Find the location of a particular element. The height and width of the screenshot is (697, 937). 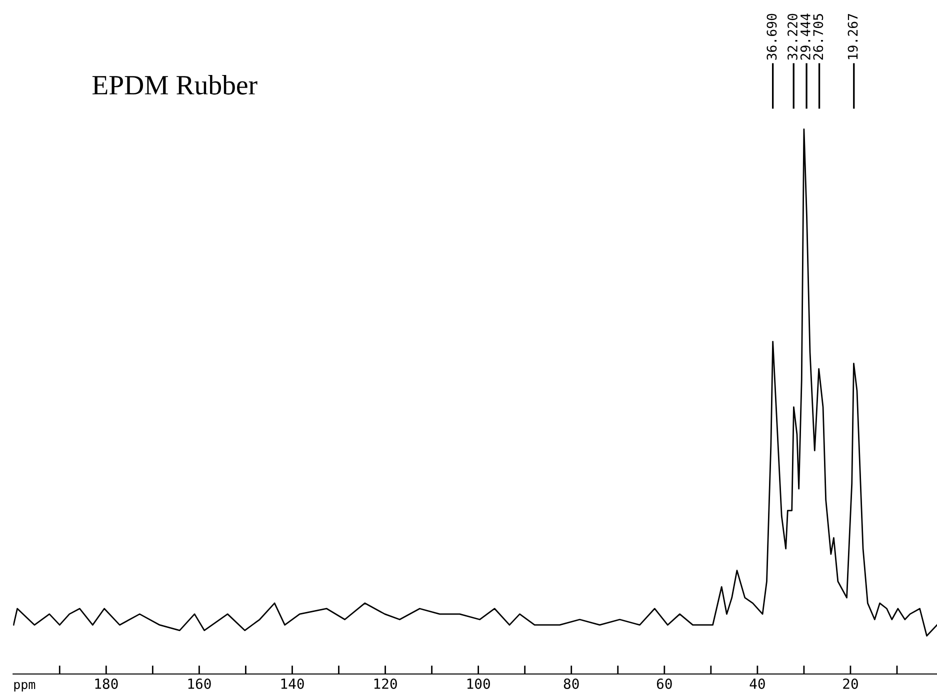

ref-line-label: 29.444 is located at coordinates (805, 37).